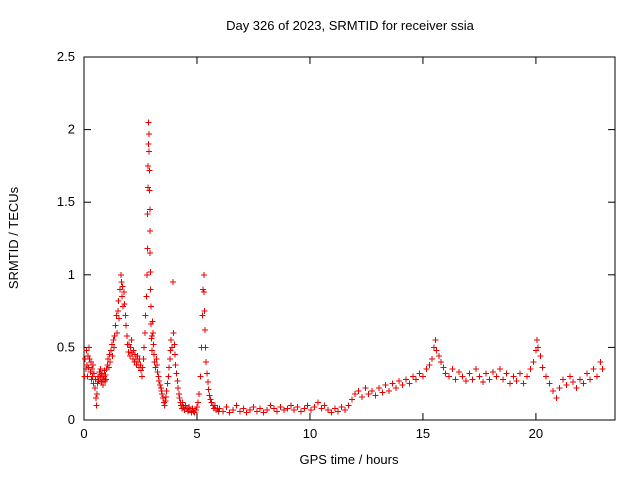 The width and height of the screenshot is (640, 485). I want to click on x-tick-label: 15, so click(423, 433).